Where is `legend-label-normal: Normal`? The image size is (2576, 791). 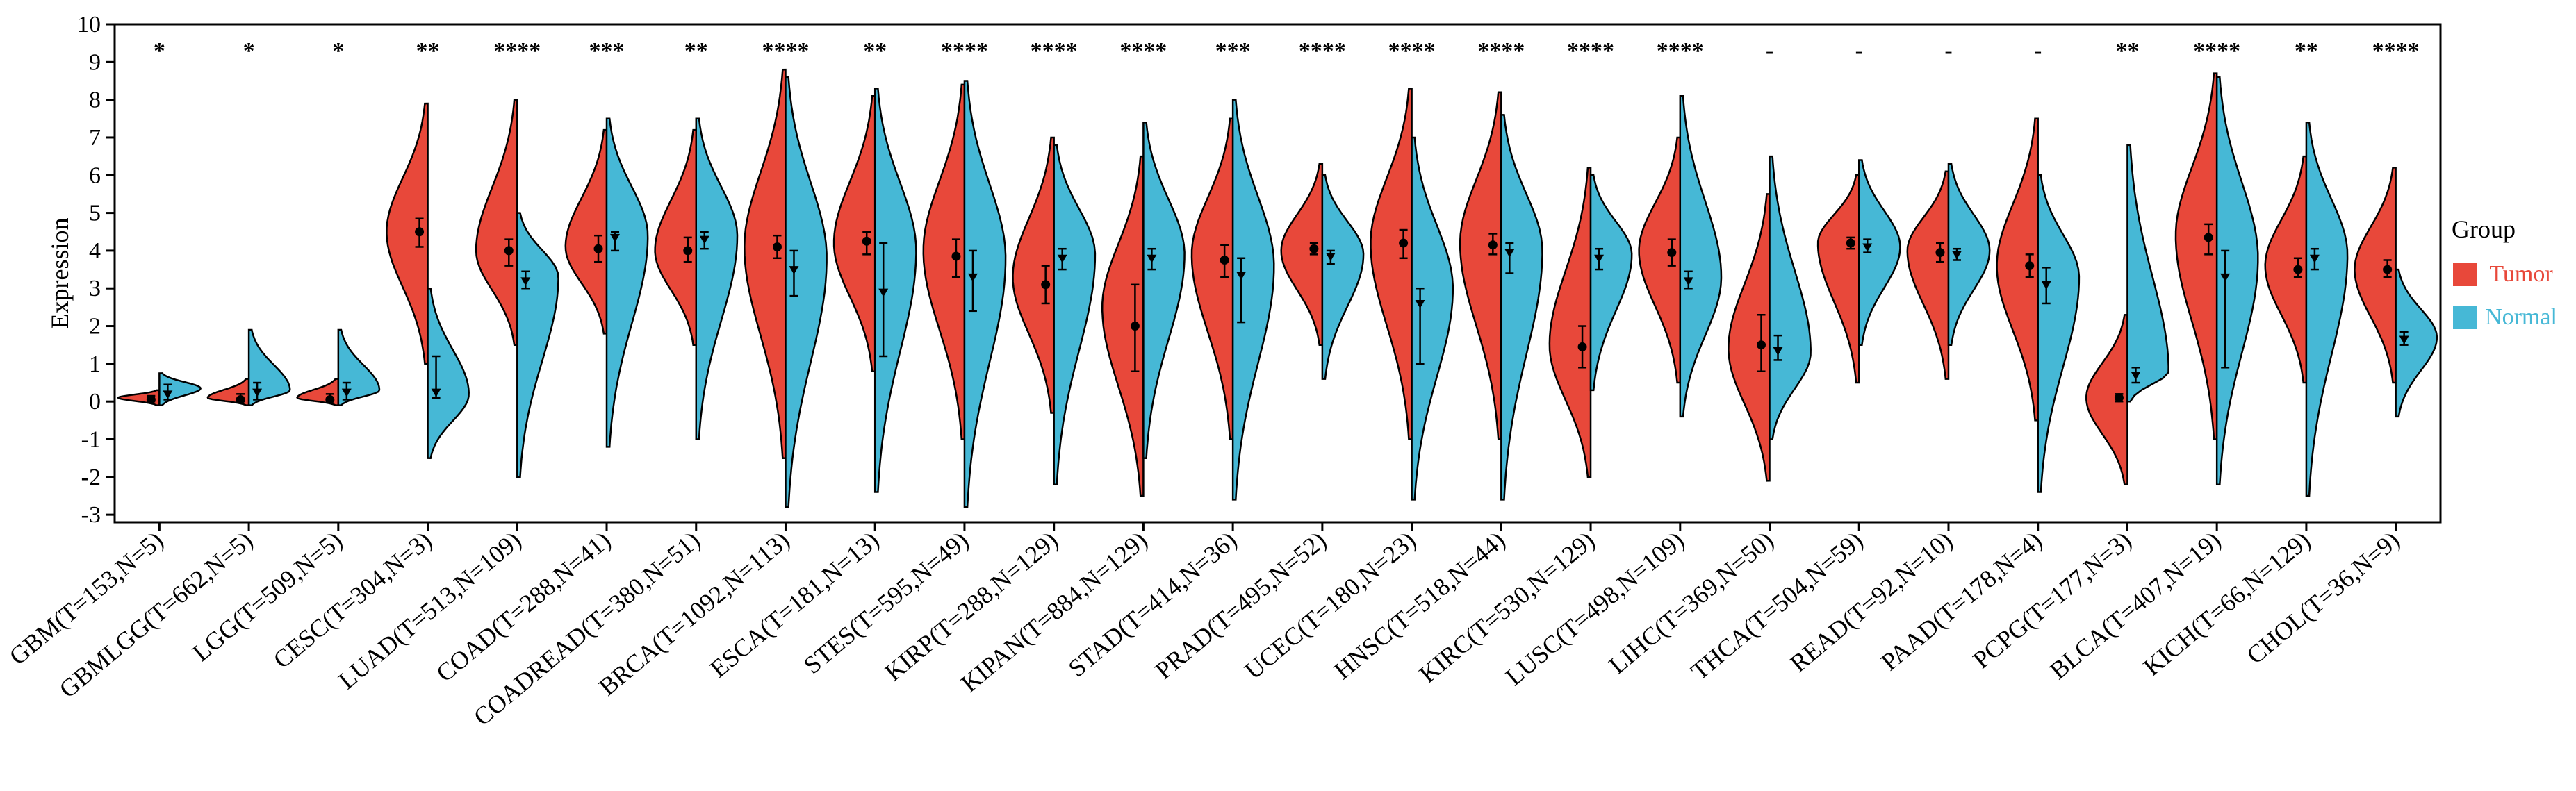
legend-label-normal: Normal is located at coordinates (2521, 317).